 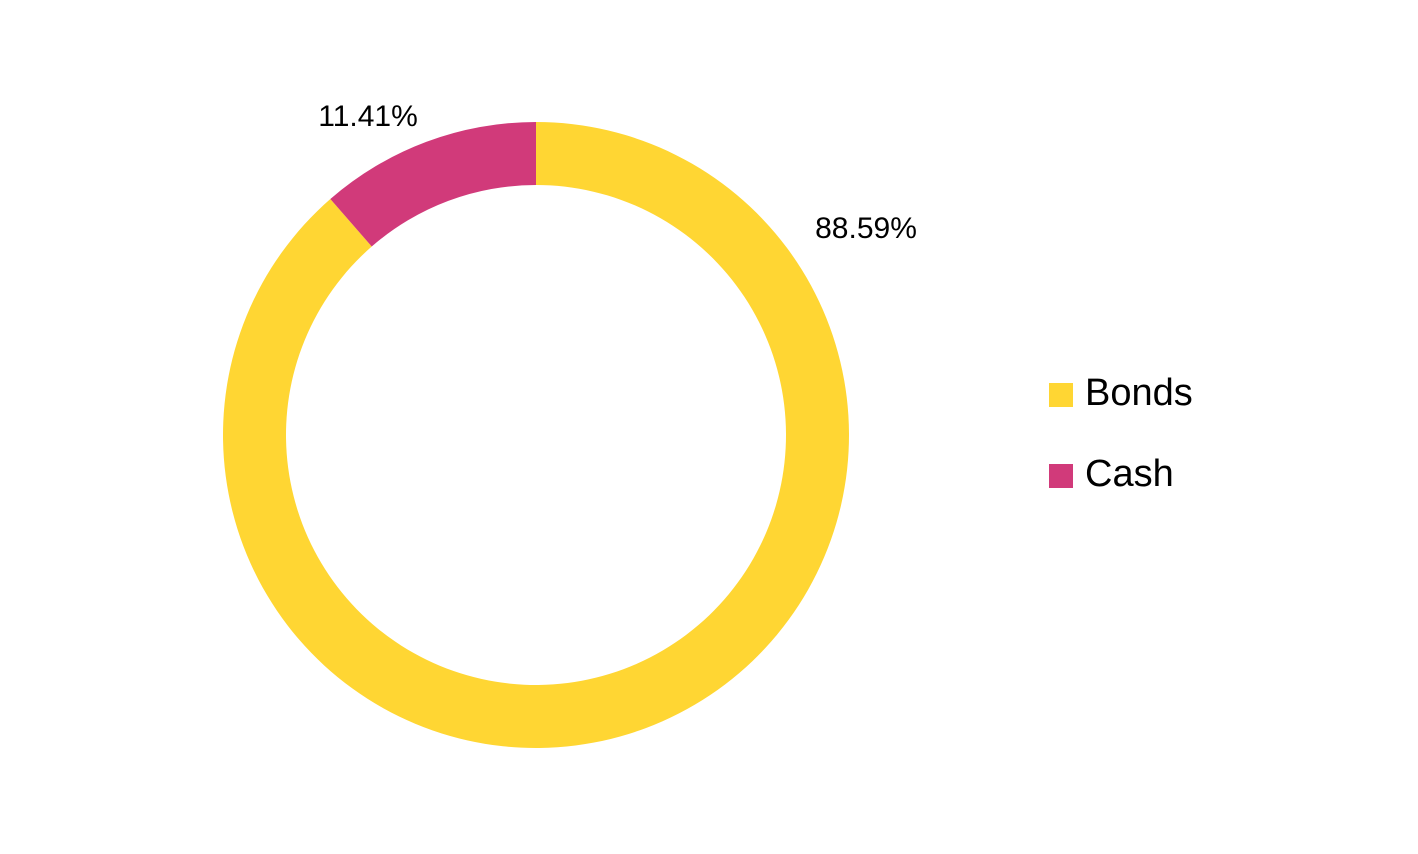 What do you see at coordinates (866, 228) in the screenshot?
I see `data-label: 88.59%` at bounding box center [866, 228].